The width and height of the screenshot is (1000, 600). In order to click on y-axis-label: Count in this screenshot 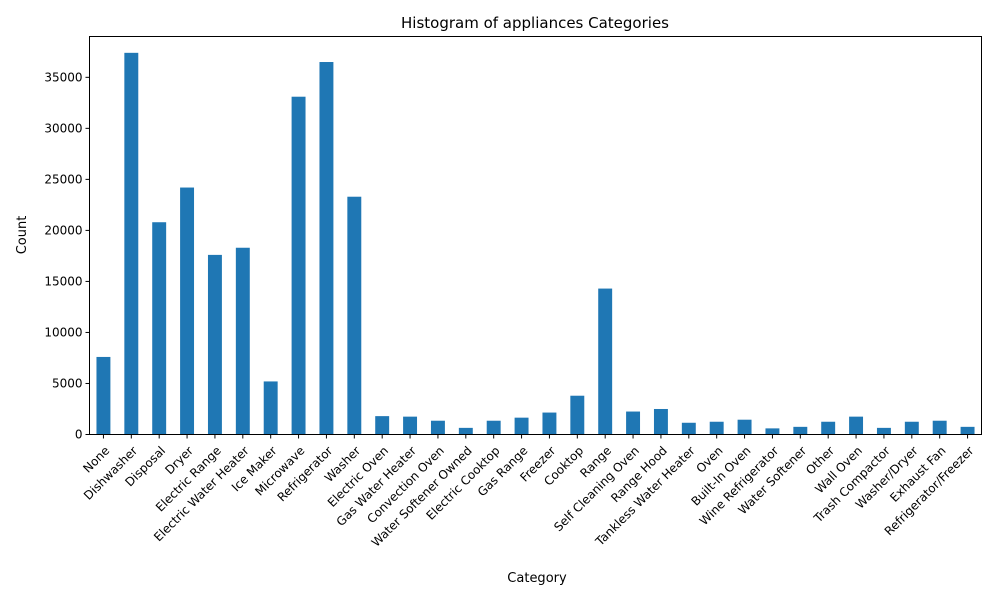, I will do `click(22, 235)`.